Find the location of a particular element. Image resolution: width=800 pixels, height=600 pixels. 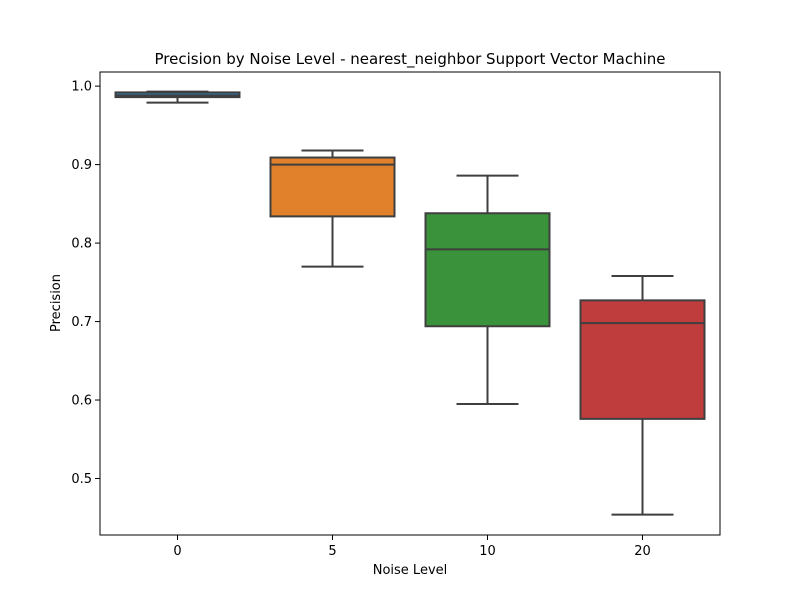

x-tick-label: 20 is located at coordinates (642, 551).